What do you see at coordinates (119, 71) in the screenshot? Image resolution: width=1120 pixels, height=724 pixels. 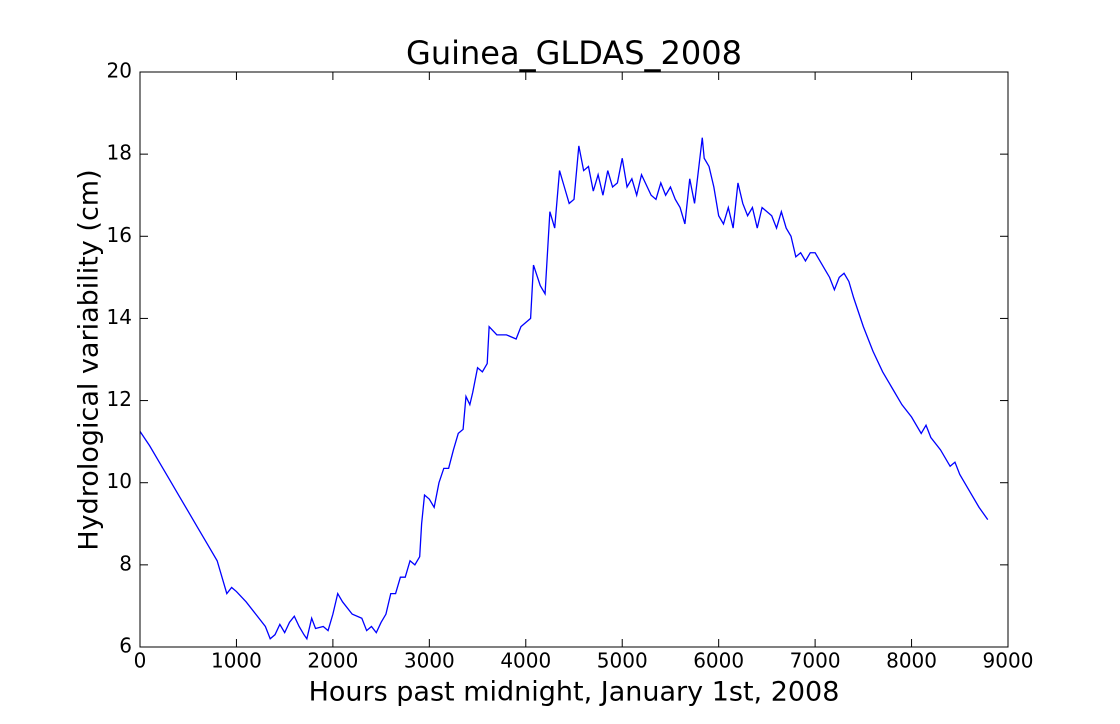 I see `y-tick-label: 20` at bounding box center [119, 71].